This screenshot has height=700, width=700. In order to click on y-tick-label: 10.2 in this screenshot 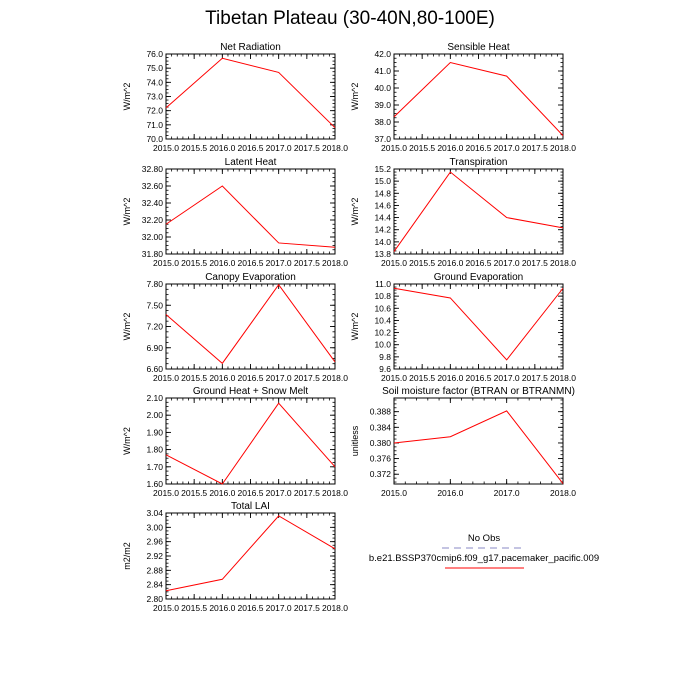, I will do `click(382, 333)`.